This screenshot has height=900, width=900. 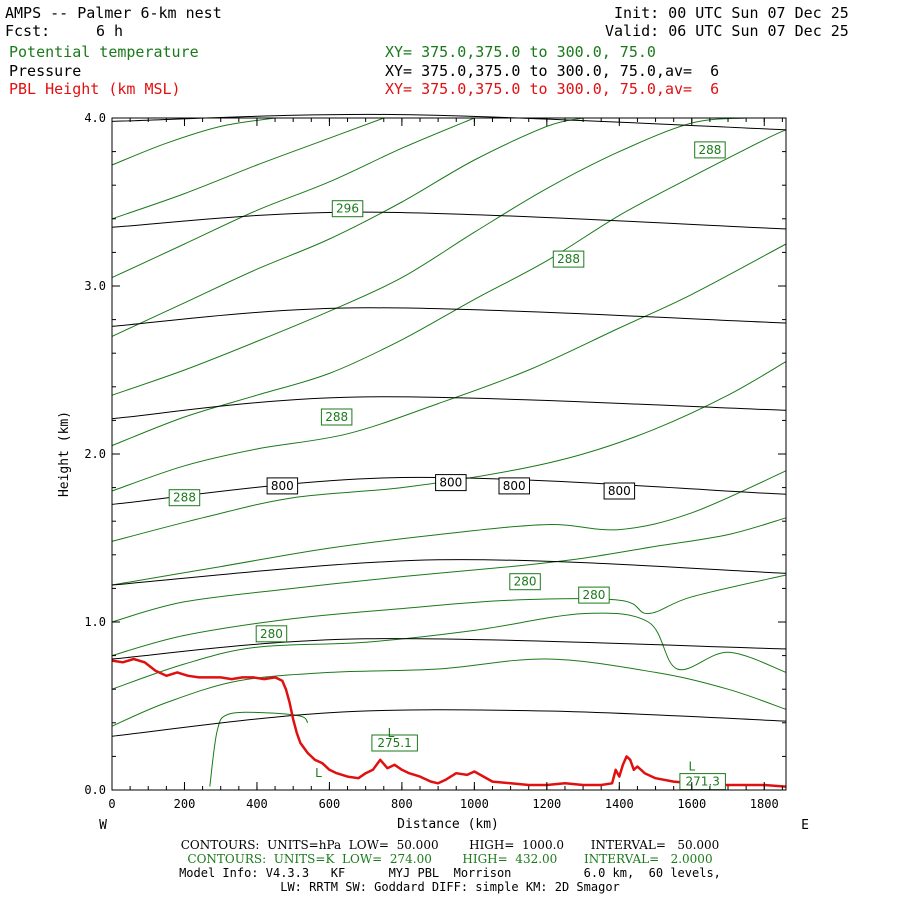 I want to click on y-axis-label: Height (km), so click(x=64, y=454).